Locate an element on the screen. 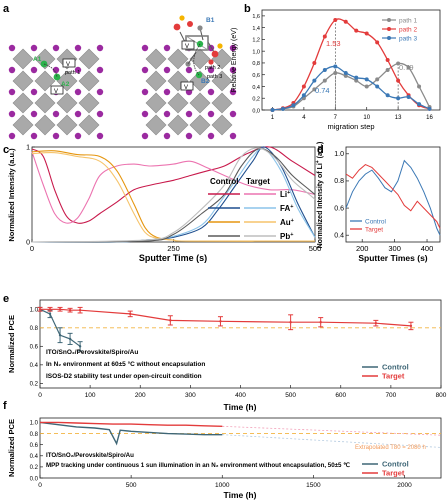 The image size is (447, 500). chart-e-note-1: ITO/SnO₂/Perovskite/Spiro/Au is located at coordinates (92, 352).